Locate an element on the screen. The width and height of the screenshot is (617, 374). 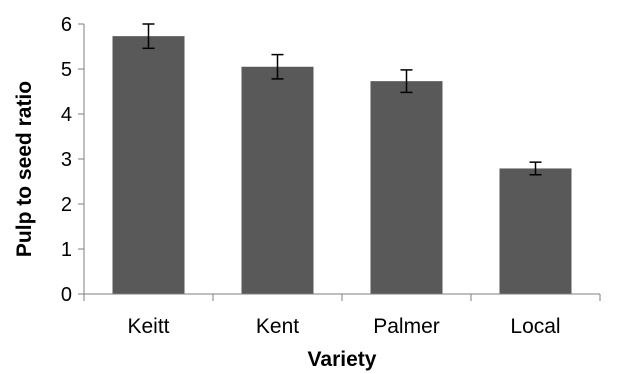
y-tick-label: 4 is located at coordinates (66, 115).